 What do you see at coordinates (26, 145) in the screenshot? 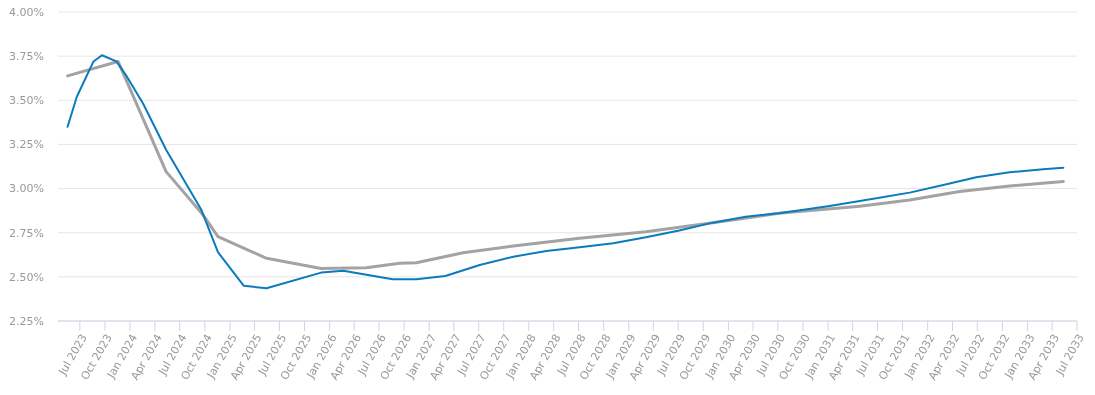
I see `y-tick-label: 3.25%` at bounding box center [26, 145].